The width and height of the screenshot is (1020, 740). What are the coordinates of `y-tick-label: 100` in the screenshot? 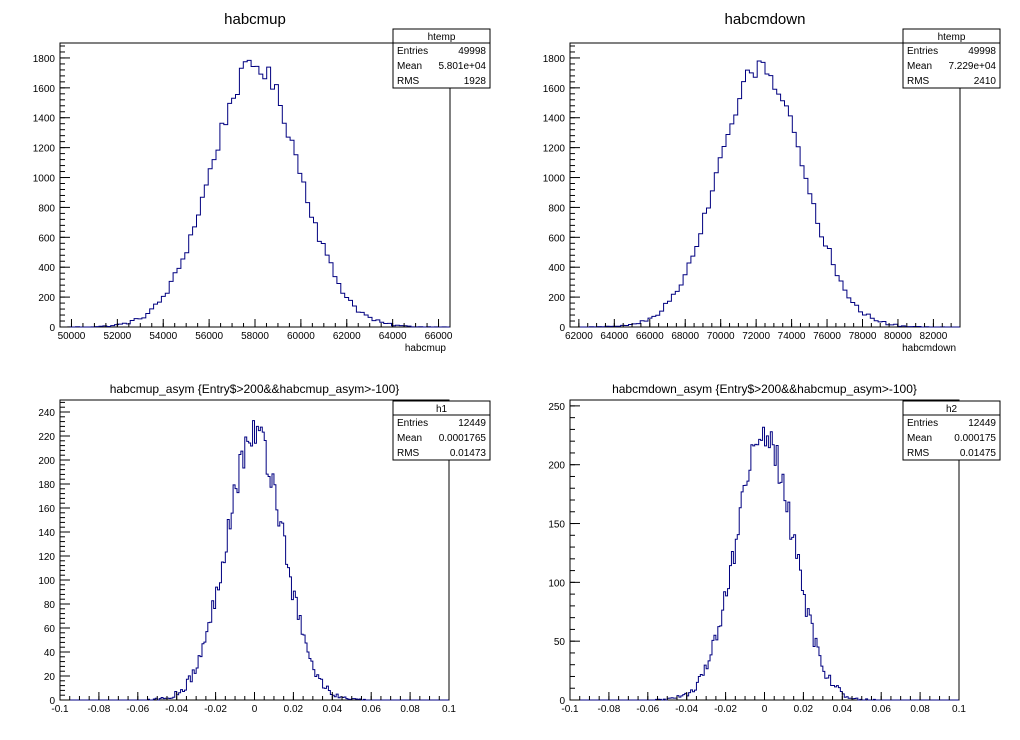 It's located at (556, 583).